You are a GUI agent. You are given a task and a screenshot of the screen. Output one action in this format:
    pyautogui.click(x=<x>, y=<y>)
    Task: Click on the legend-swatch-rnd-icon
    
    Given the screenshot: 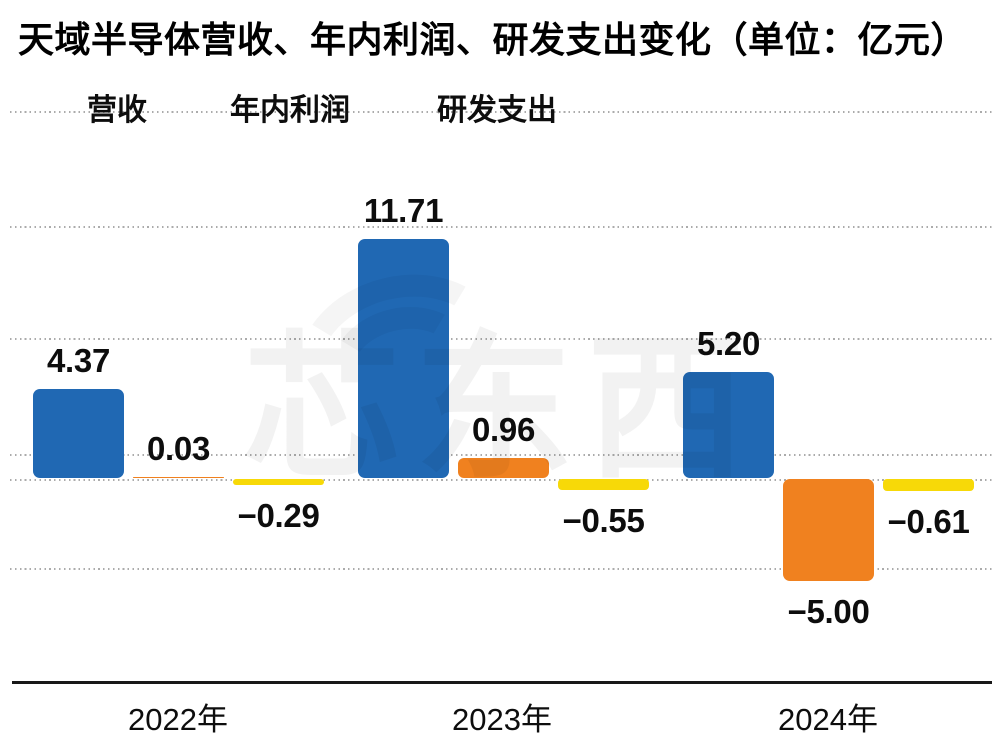 What is the action you would take?
    pyautogui.click(x=402, y=111)
    